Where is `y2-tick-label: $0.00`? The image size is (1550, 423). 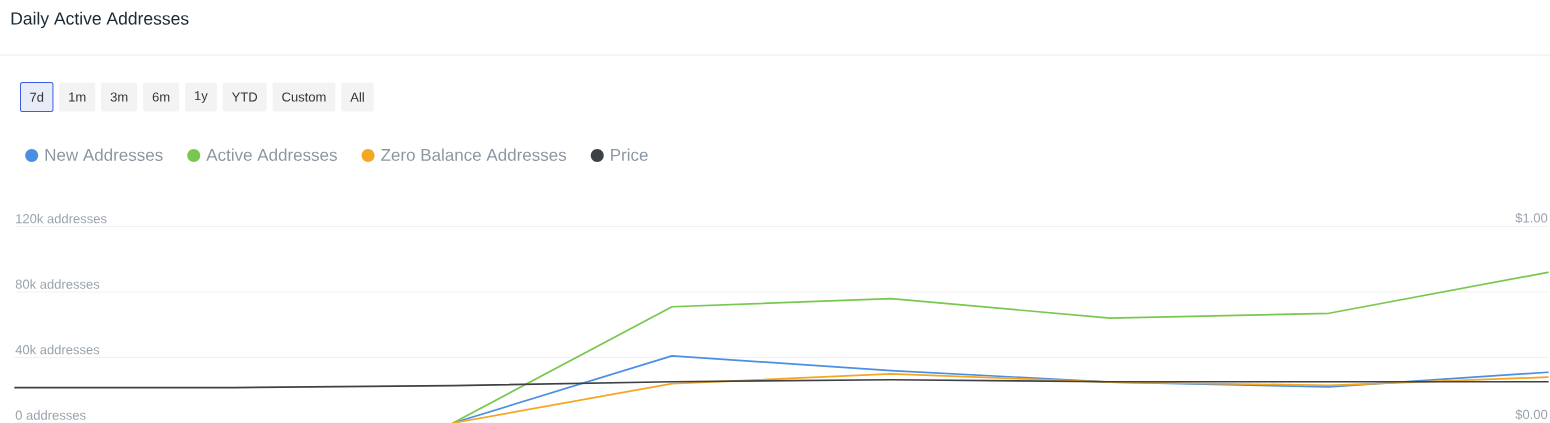 y2-tick-label: $0.00 is located at coordinates (1531, 414).